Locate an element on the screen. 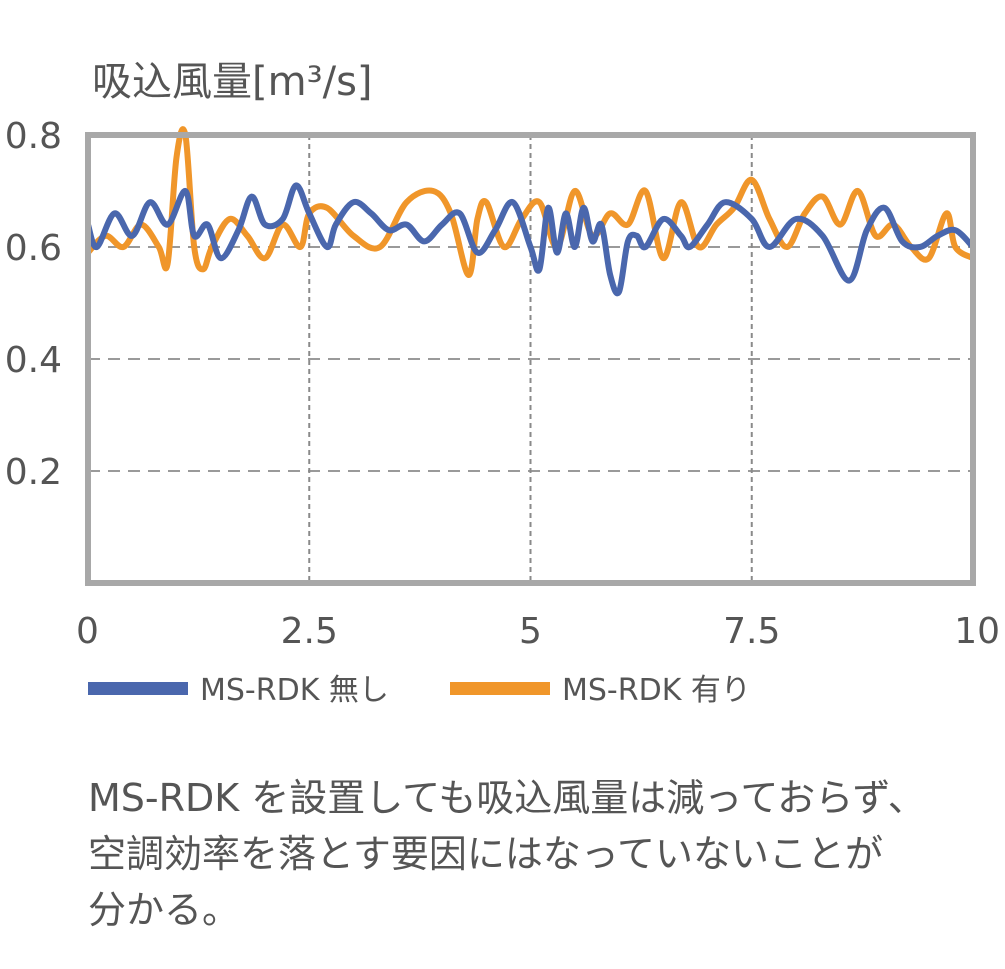  x-tick-label: 10 is located at coordinates (977, 631).